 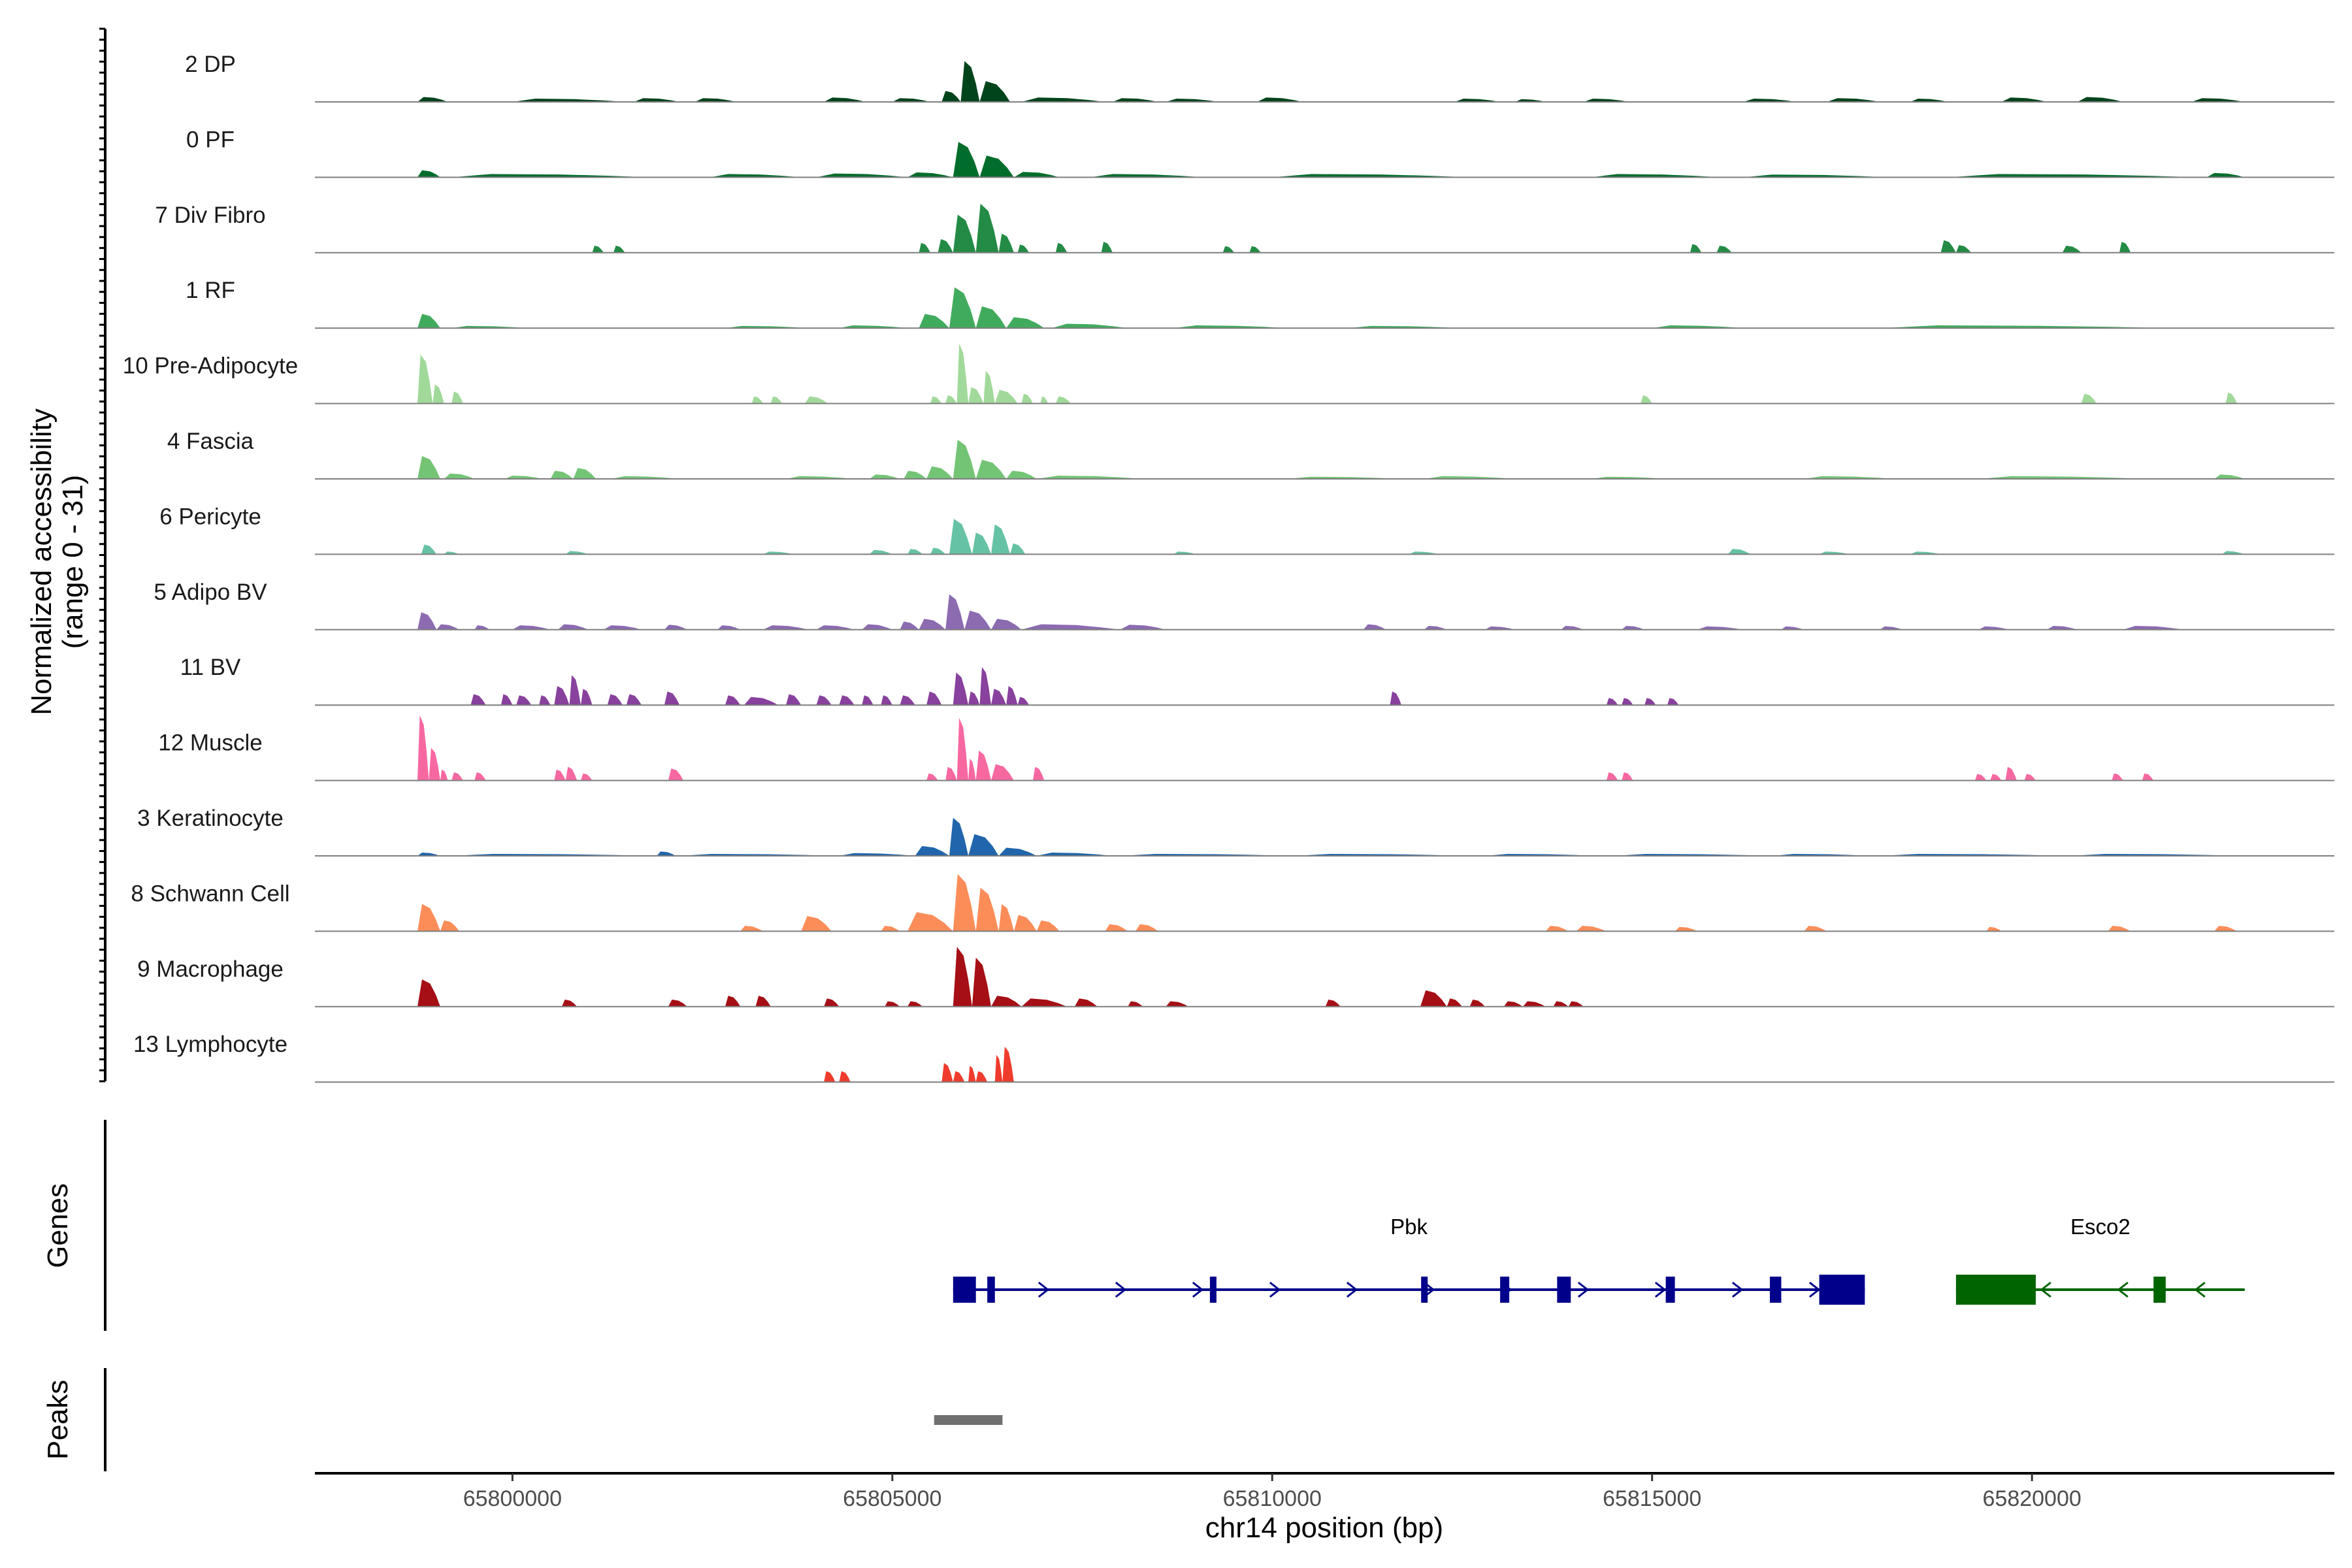 What do you see at coordinates (102, 555) in the screenshot?
I see `y-axis` at bounding box center [102, 555].